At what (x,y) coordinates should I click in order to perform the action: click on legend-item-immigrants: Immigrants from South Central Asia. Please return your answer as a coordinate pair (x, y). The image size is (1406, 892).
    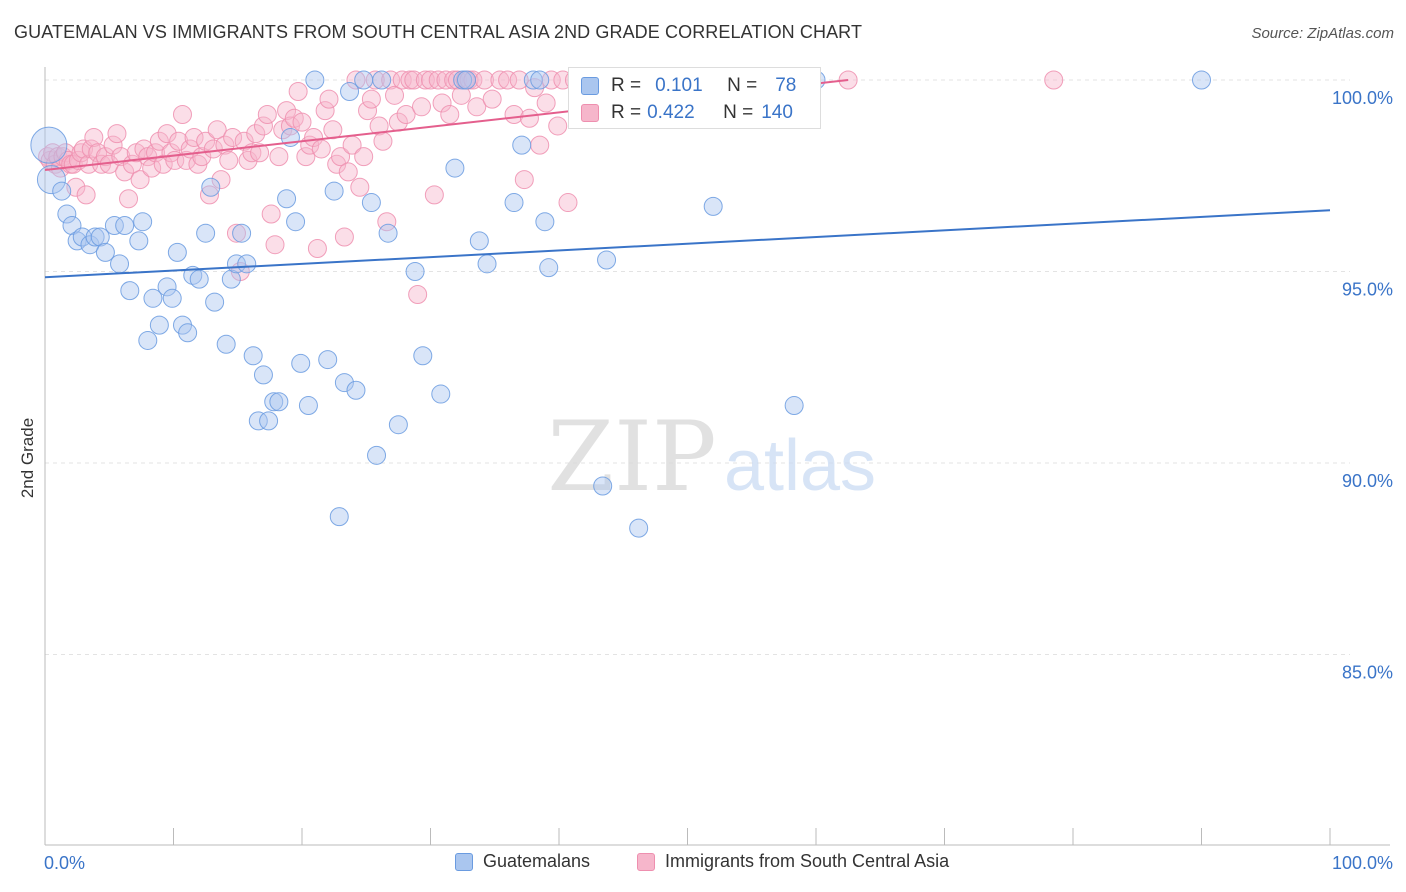
    Looking at the image, I should click on (793, 861).